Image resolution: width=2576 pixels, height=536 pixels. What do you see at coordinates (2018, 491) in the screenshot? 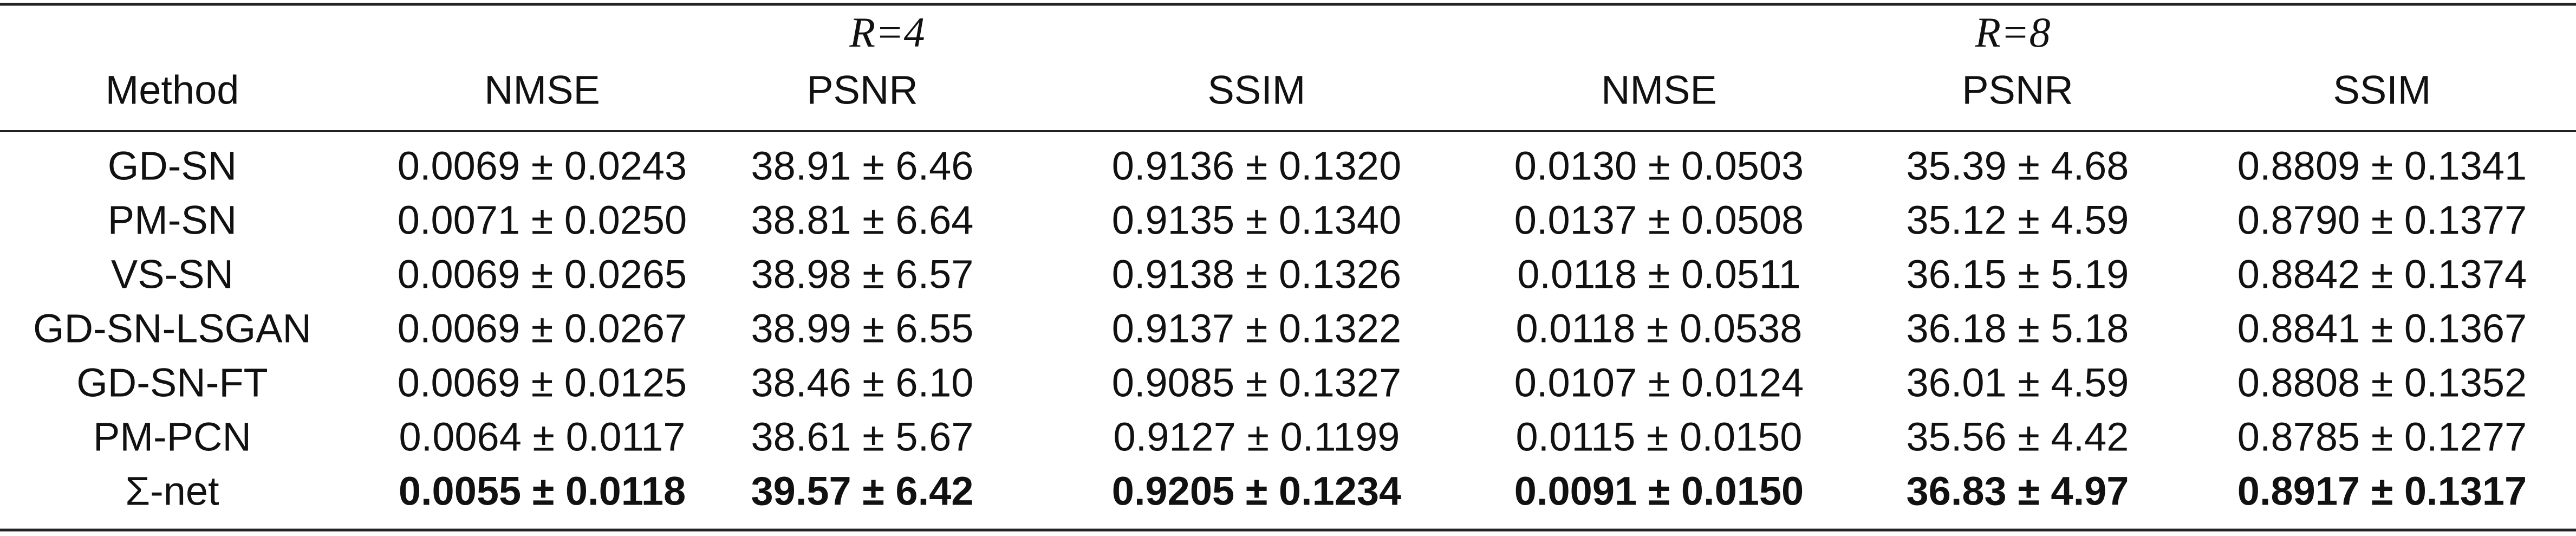
I see `cell: 36.83 ± 4.97` at bounding box center [2018, 491].